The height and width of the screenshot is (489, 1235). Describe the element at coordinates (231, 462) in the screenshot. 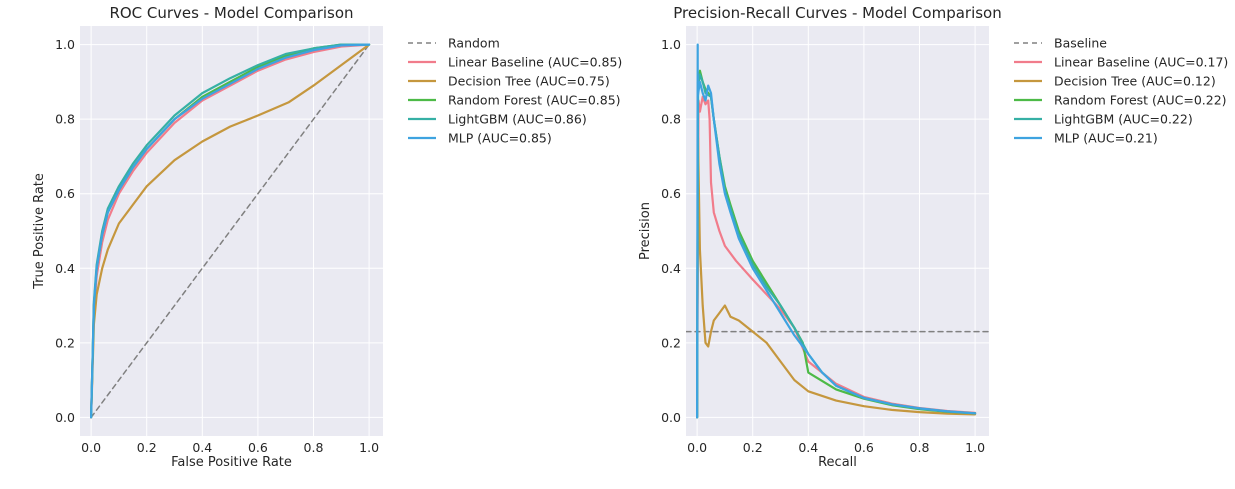

I see `roc-x-axis-label: False Positive Rate` at that location.